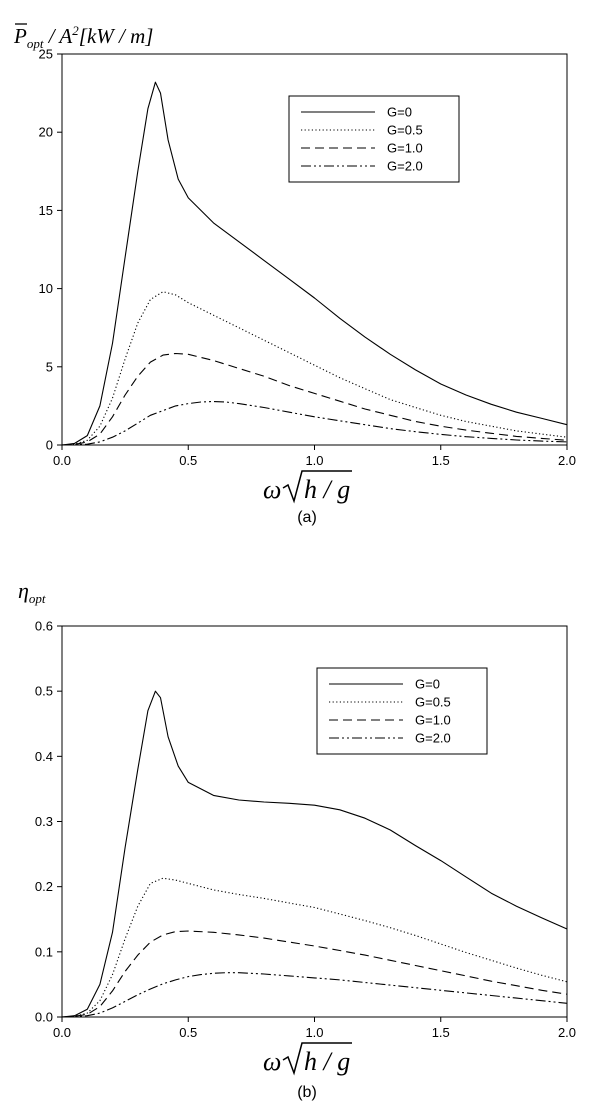  I want to click on y-axis-label-a: Popt / A2[kW / m], so click(83, 37).